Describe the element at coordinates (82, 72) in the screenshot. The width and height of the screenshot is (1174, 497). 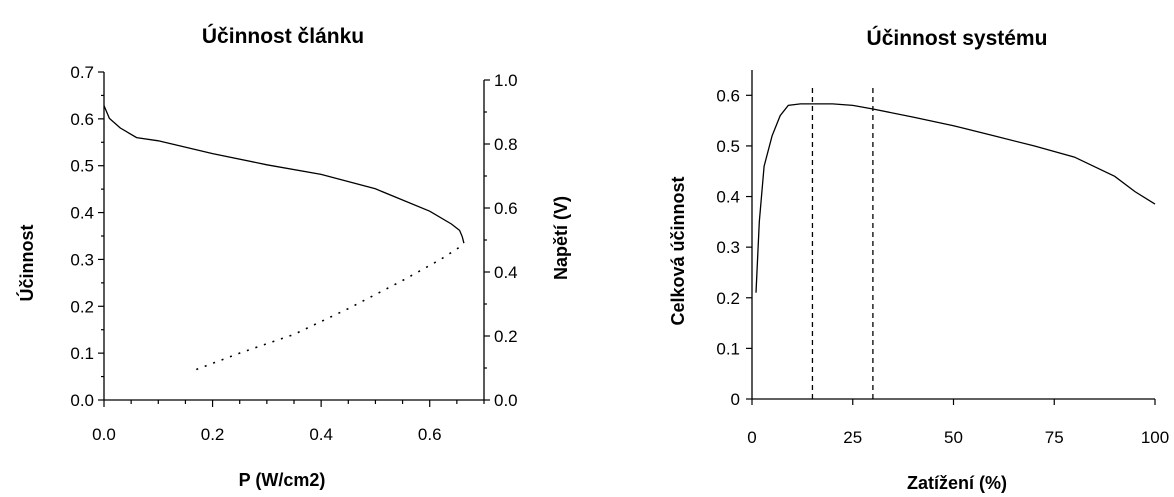
I see `chart1-y-tick-label: 0.7` at that location.